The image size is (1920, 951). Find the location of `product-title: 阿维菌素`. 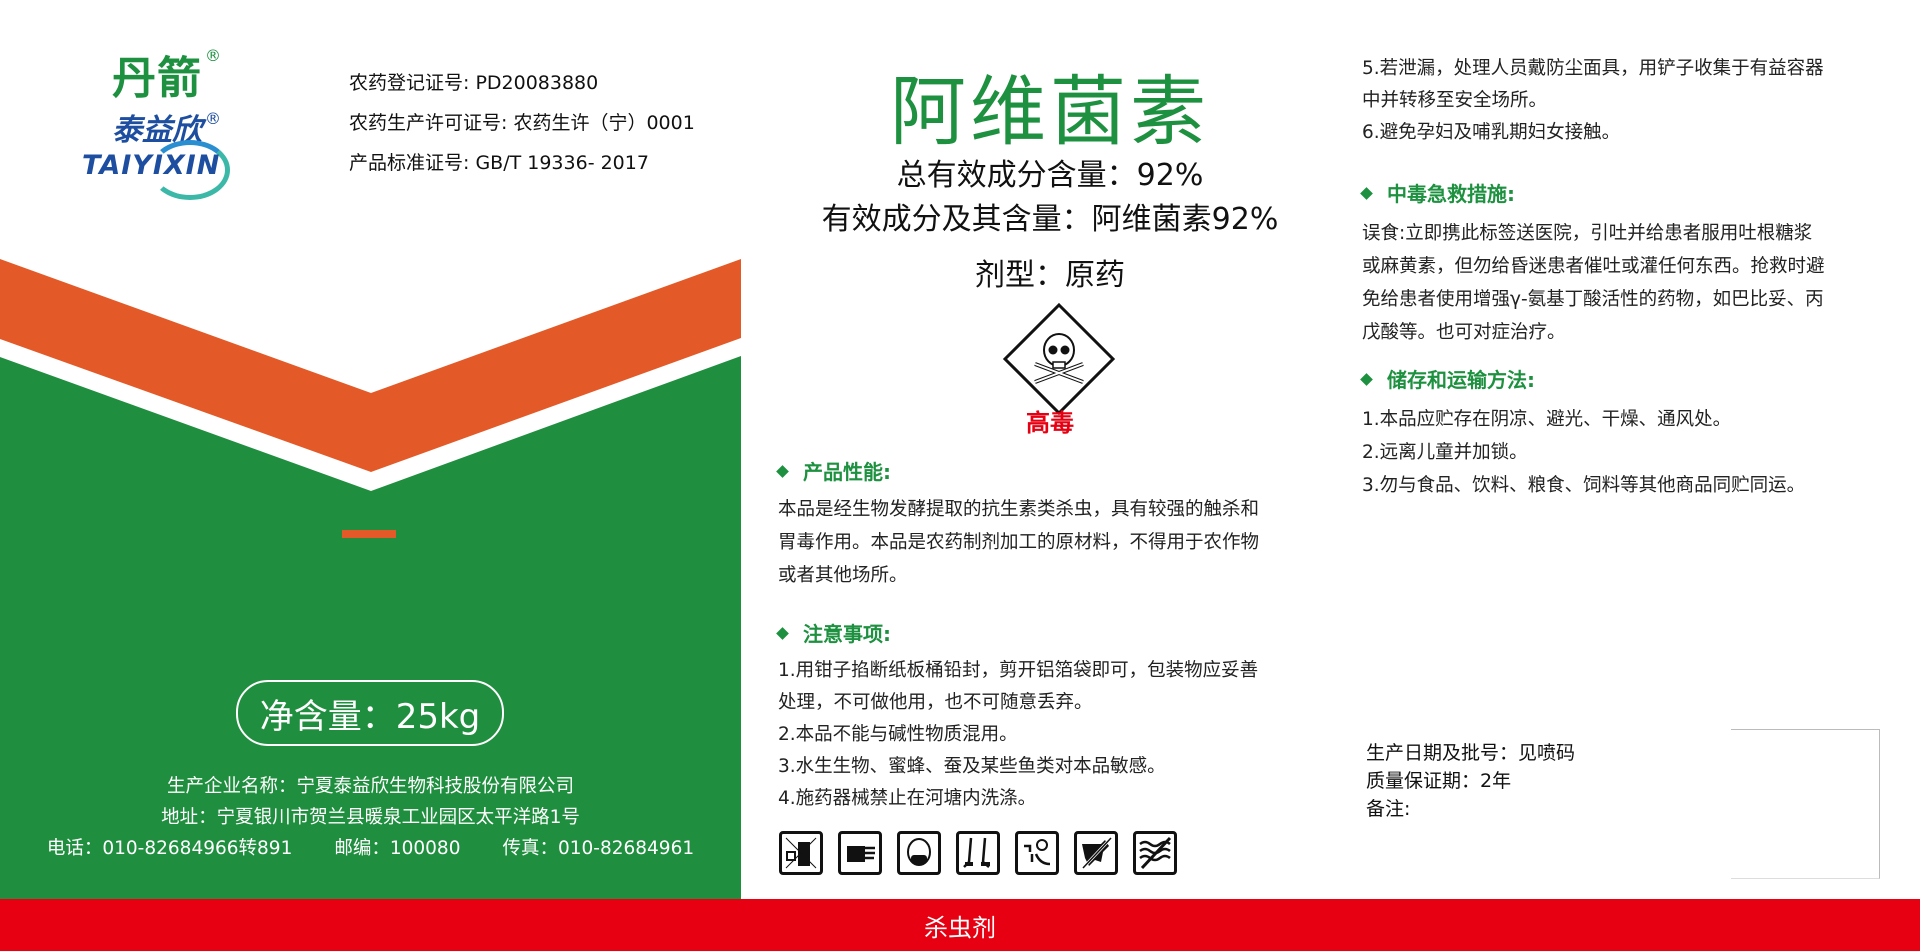

product-title: 阿维菌素 is located at coordinates (1050, 111).